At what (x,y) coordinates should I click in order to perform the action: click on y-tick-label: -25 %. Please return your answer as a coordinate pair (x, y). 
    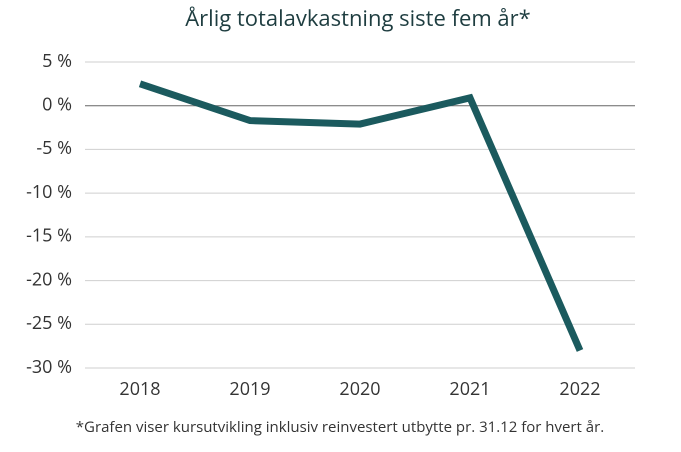
    Looking at the image, I should click on (49, 323).